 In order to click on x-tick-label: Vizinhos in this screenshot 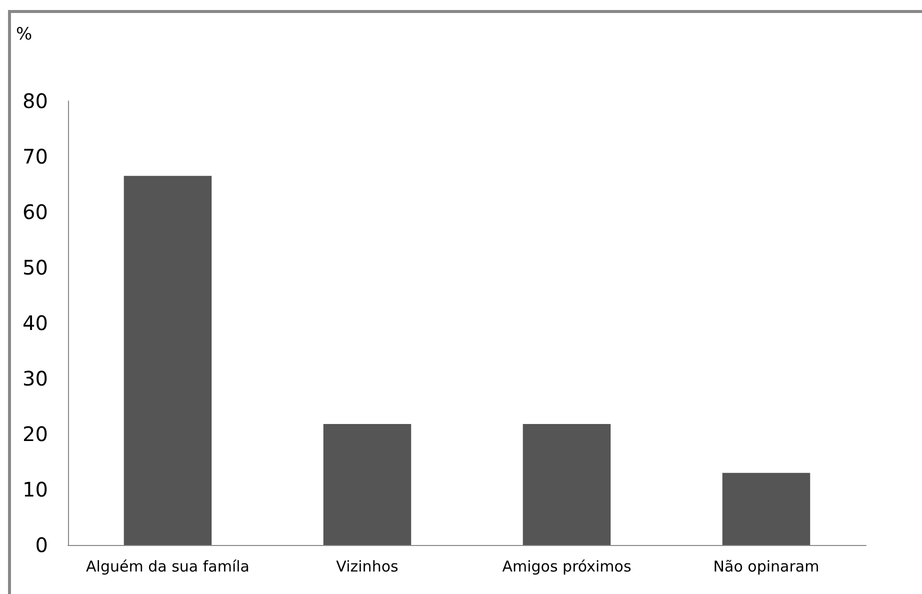, I will do `click(367, 567)`.